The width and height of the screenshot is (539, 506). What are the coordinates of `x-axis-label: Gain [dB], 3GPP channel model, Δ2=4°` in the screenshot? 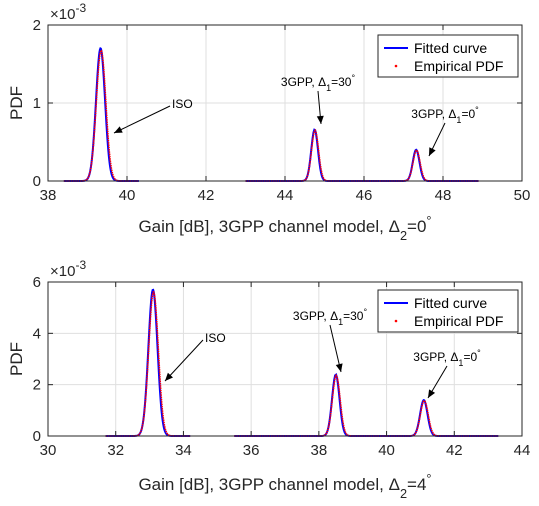 It's located at (284, 486).